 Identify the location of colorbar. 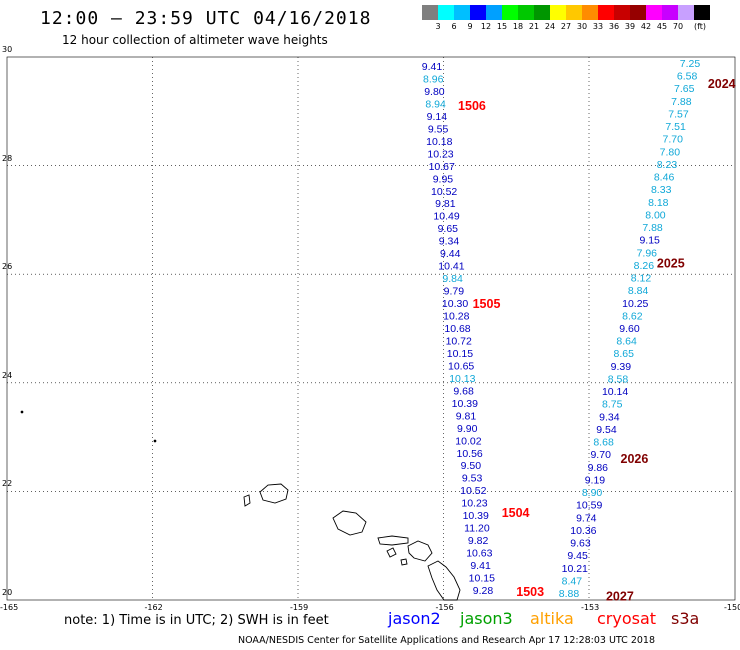
(566, 12).